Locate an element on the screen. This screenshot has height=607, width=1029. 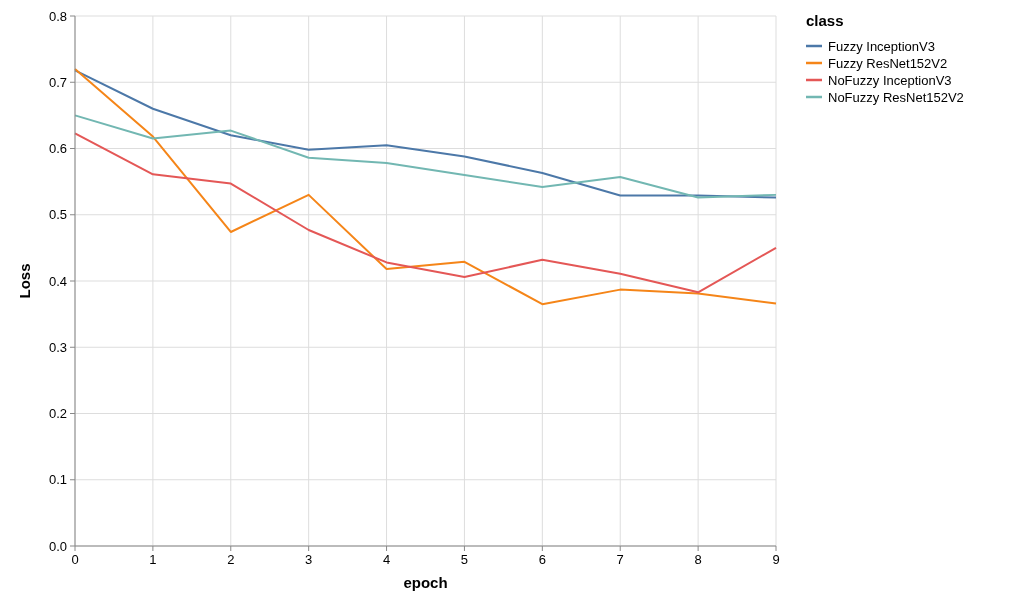
x-tick-label: 8 is located at coordinates (698, 559).